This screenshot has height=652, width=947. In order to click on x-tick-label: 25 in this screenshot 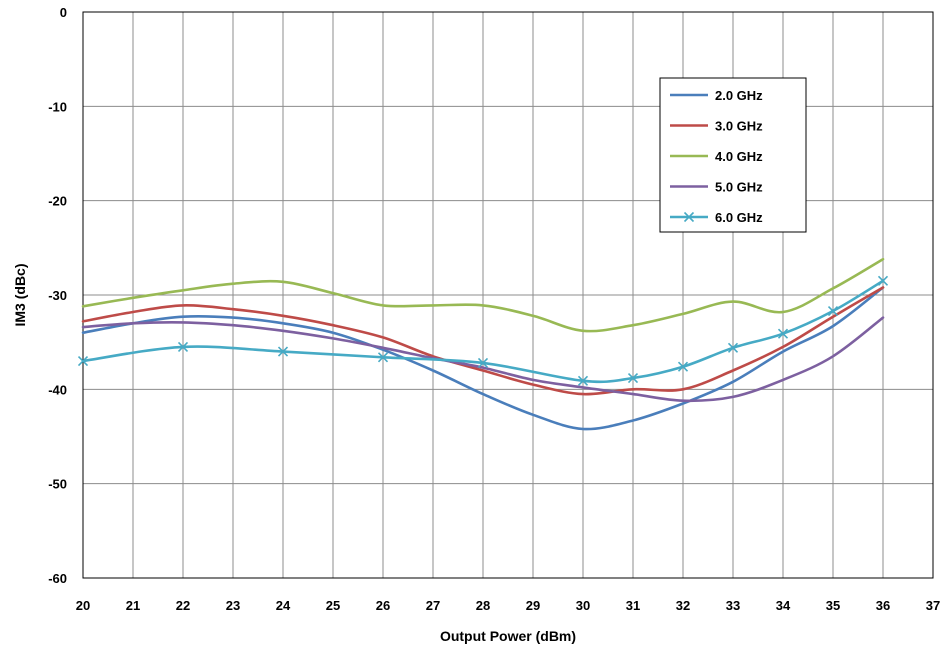, I will do `click(333, 605)`.